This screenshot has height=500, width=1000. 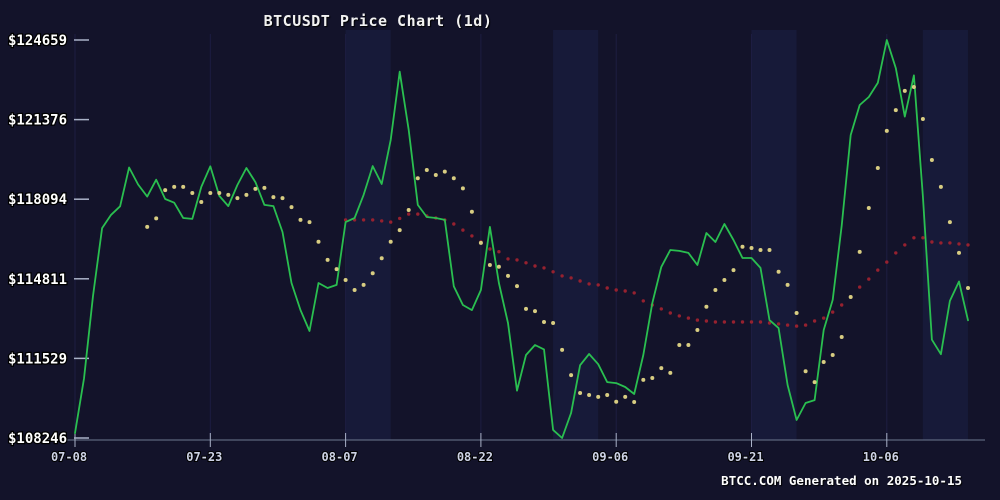 What do you see at coordinates (475, 457) in the screenshot?
I see `x-axis-tick-label: 08-22` at bounding box center [475, 457].